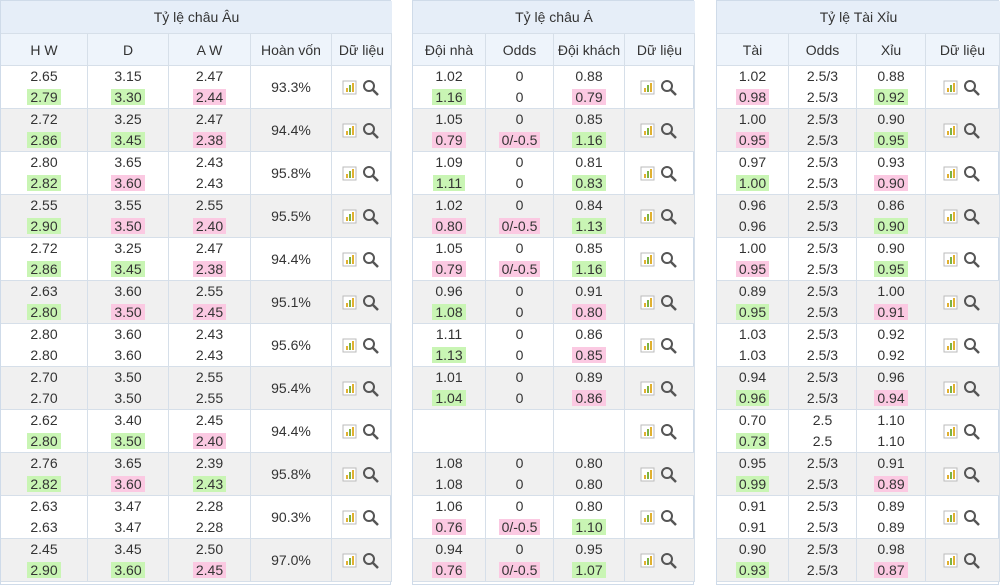 This screenshot has width=1007, height=585. I want to click on line: 2.82, so click(44, 484).